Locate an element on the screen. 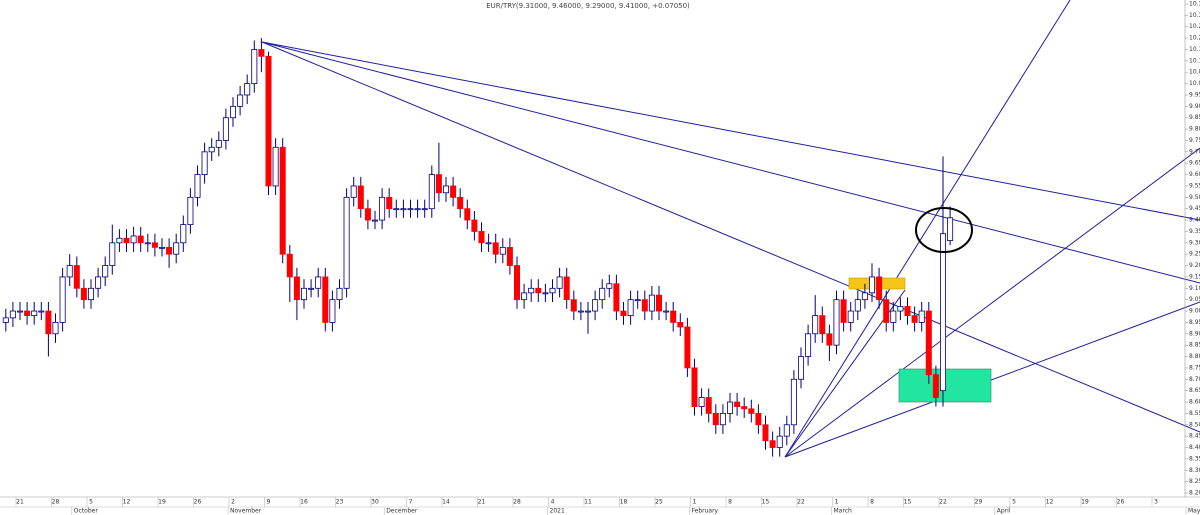 The image size is (1200, 515). y-tick-label: 9.00 is located at coordinates (1194, 311).